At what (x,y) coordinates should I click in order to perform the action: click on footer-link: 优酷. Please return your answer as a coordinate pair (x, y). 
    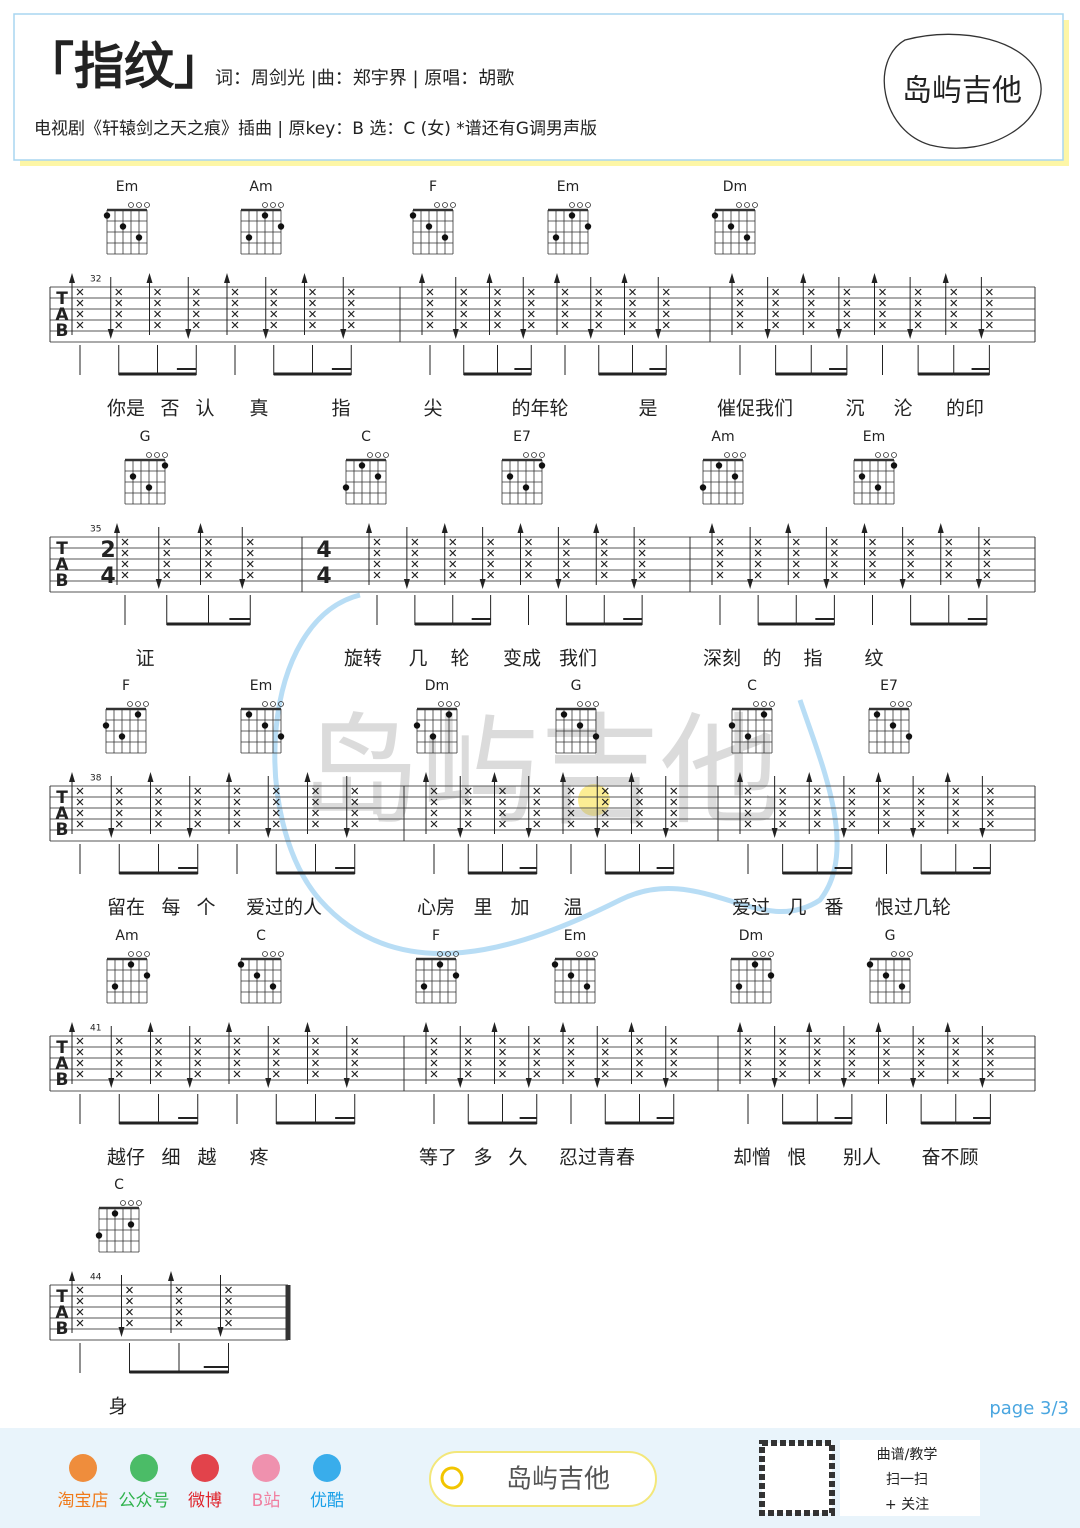
    Looking at the image, I should click on (327, 1501).